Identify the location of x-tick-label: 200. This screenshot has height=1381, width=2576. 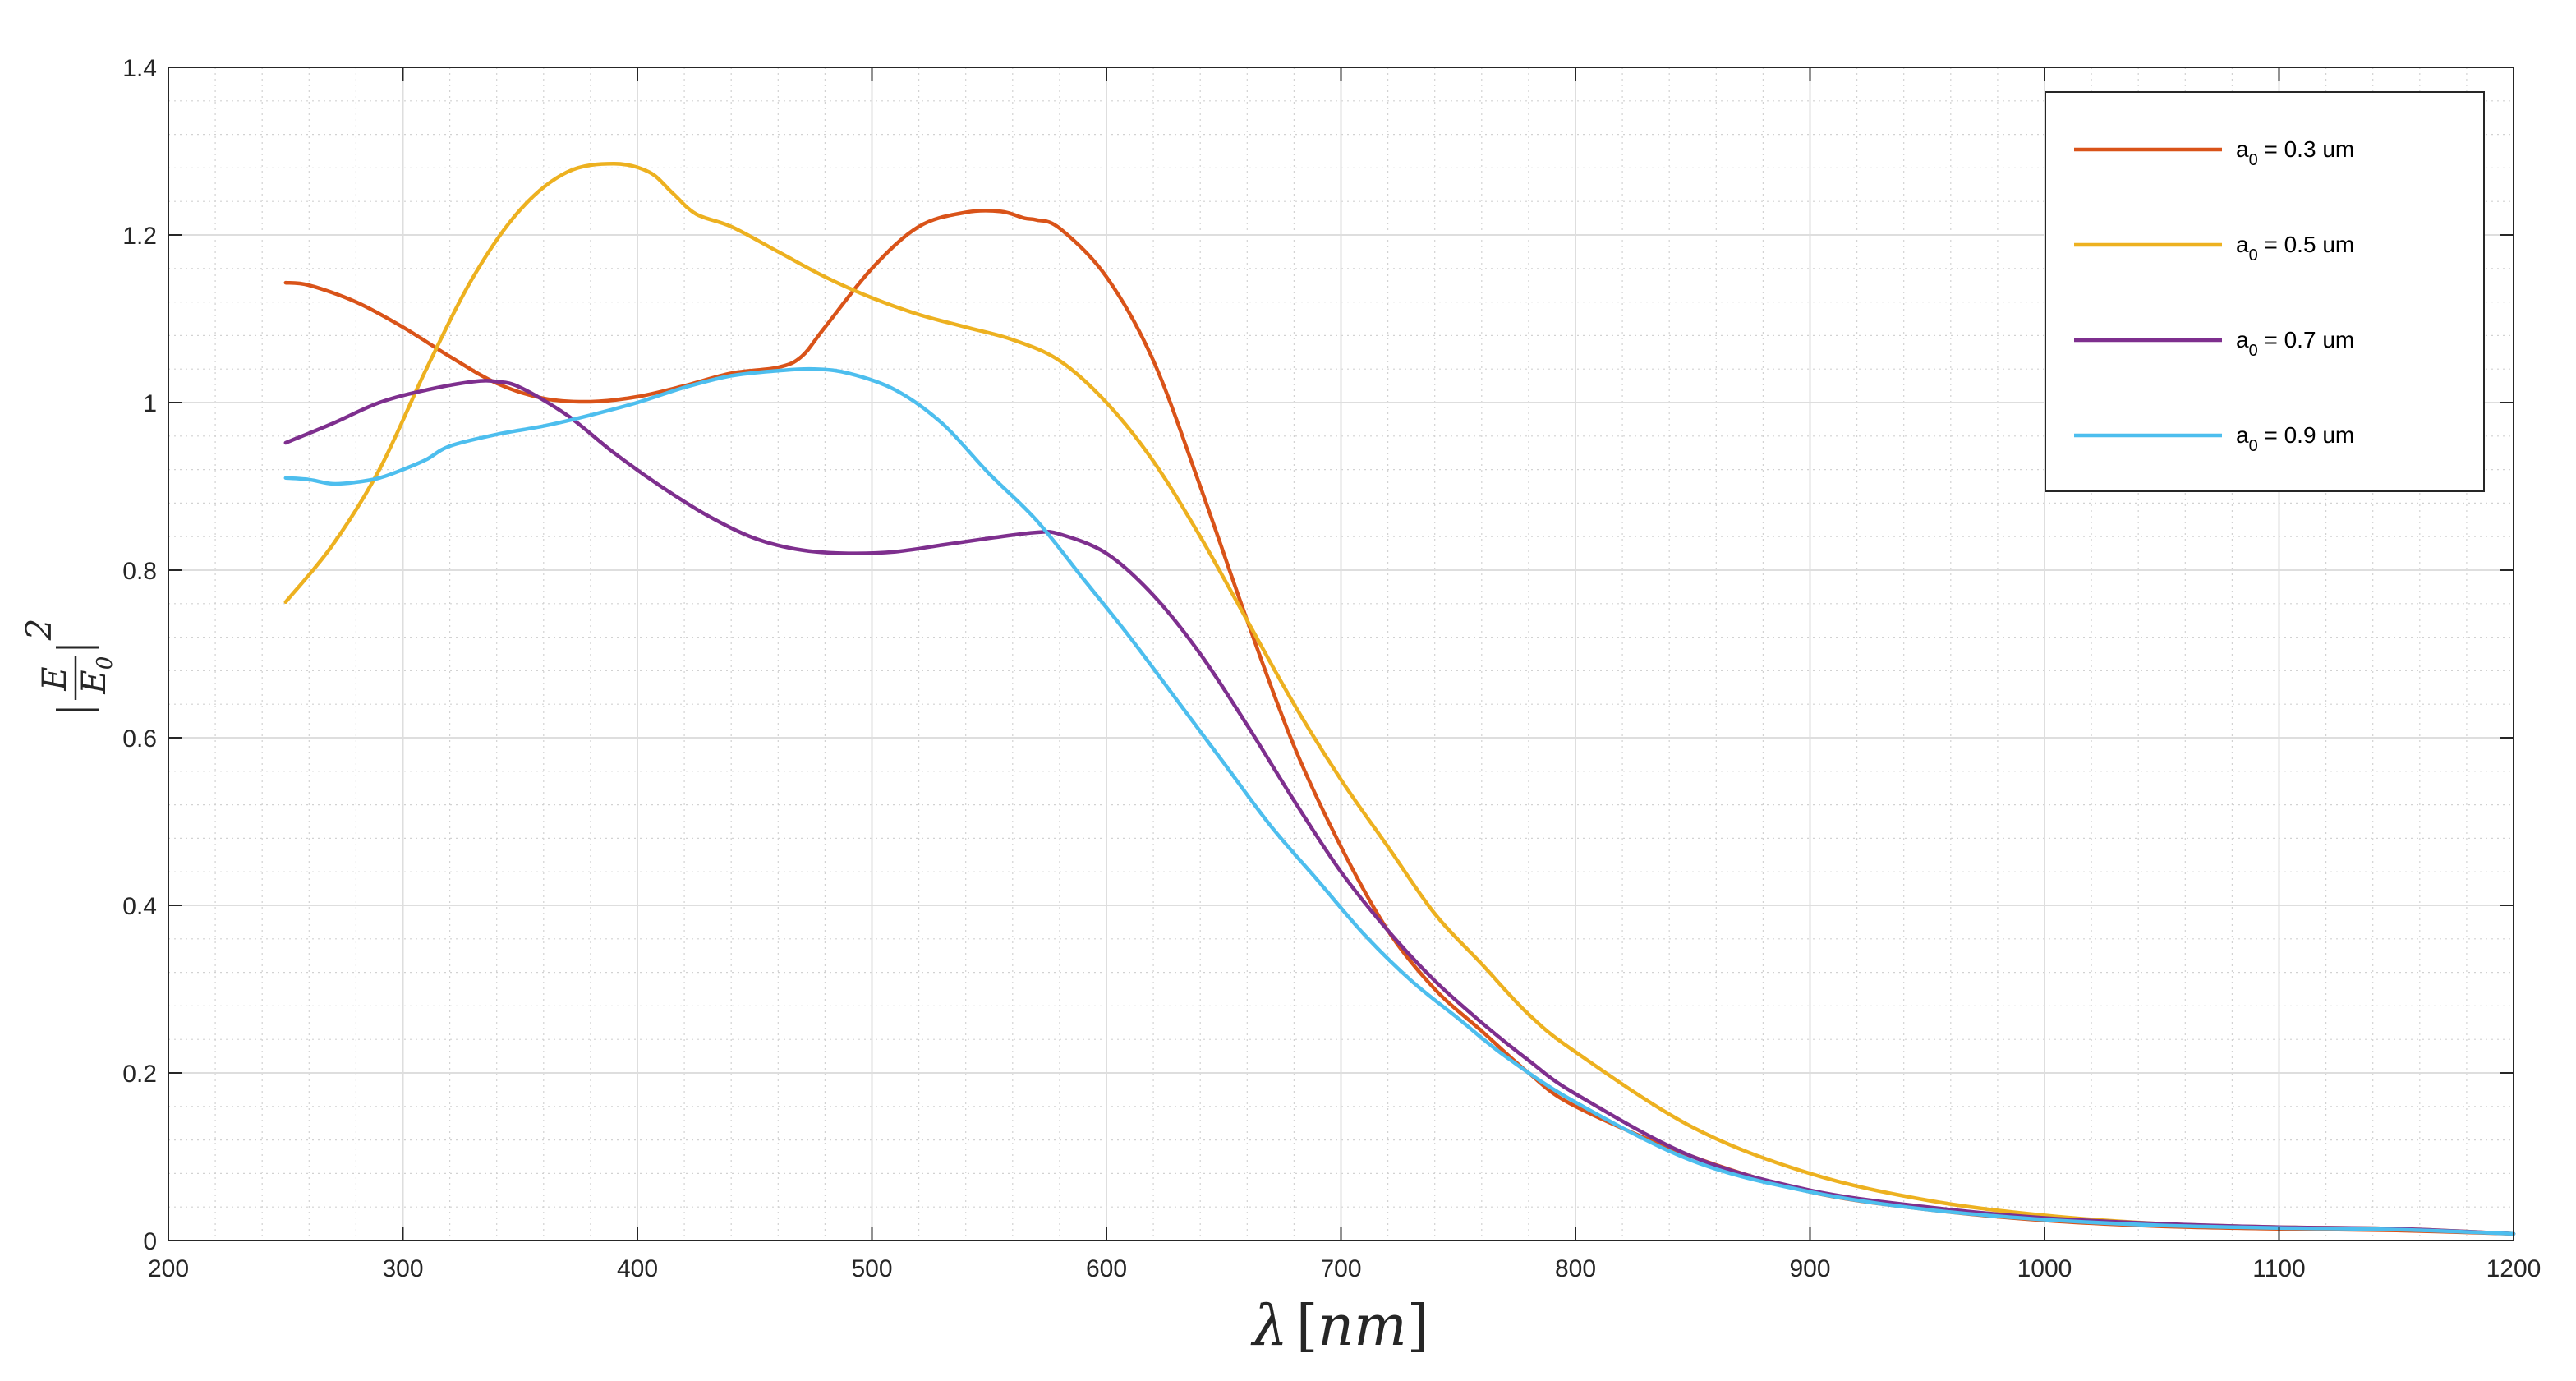
(168, 1268).